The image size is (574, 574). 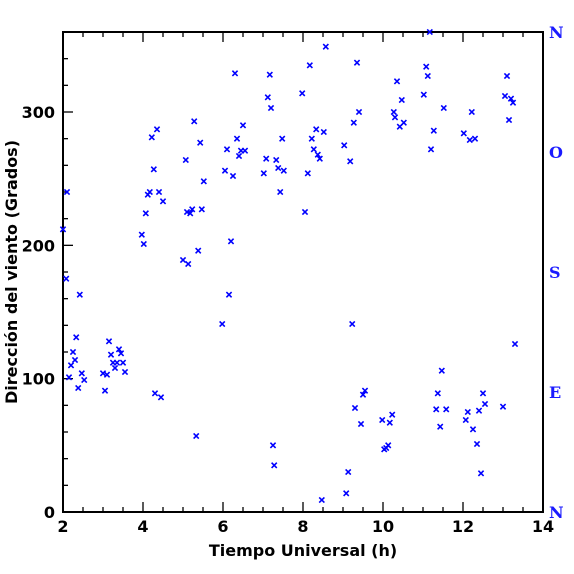 What do you see at coordinates (555, 392) in the screenshot?
I see `compass-label: E` at bounding box center [555, 392].